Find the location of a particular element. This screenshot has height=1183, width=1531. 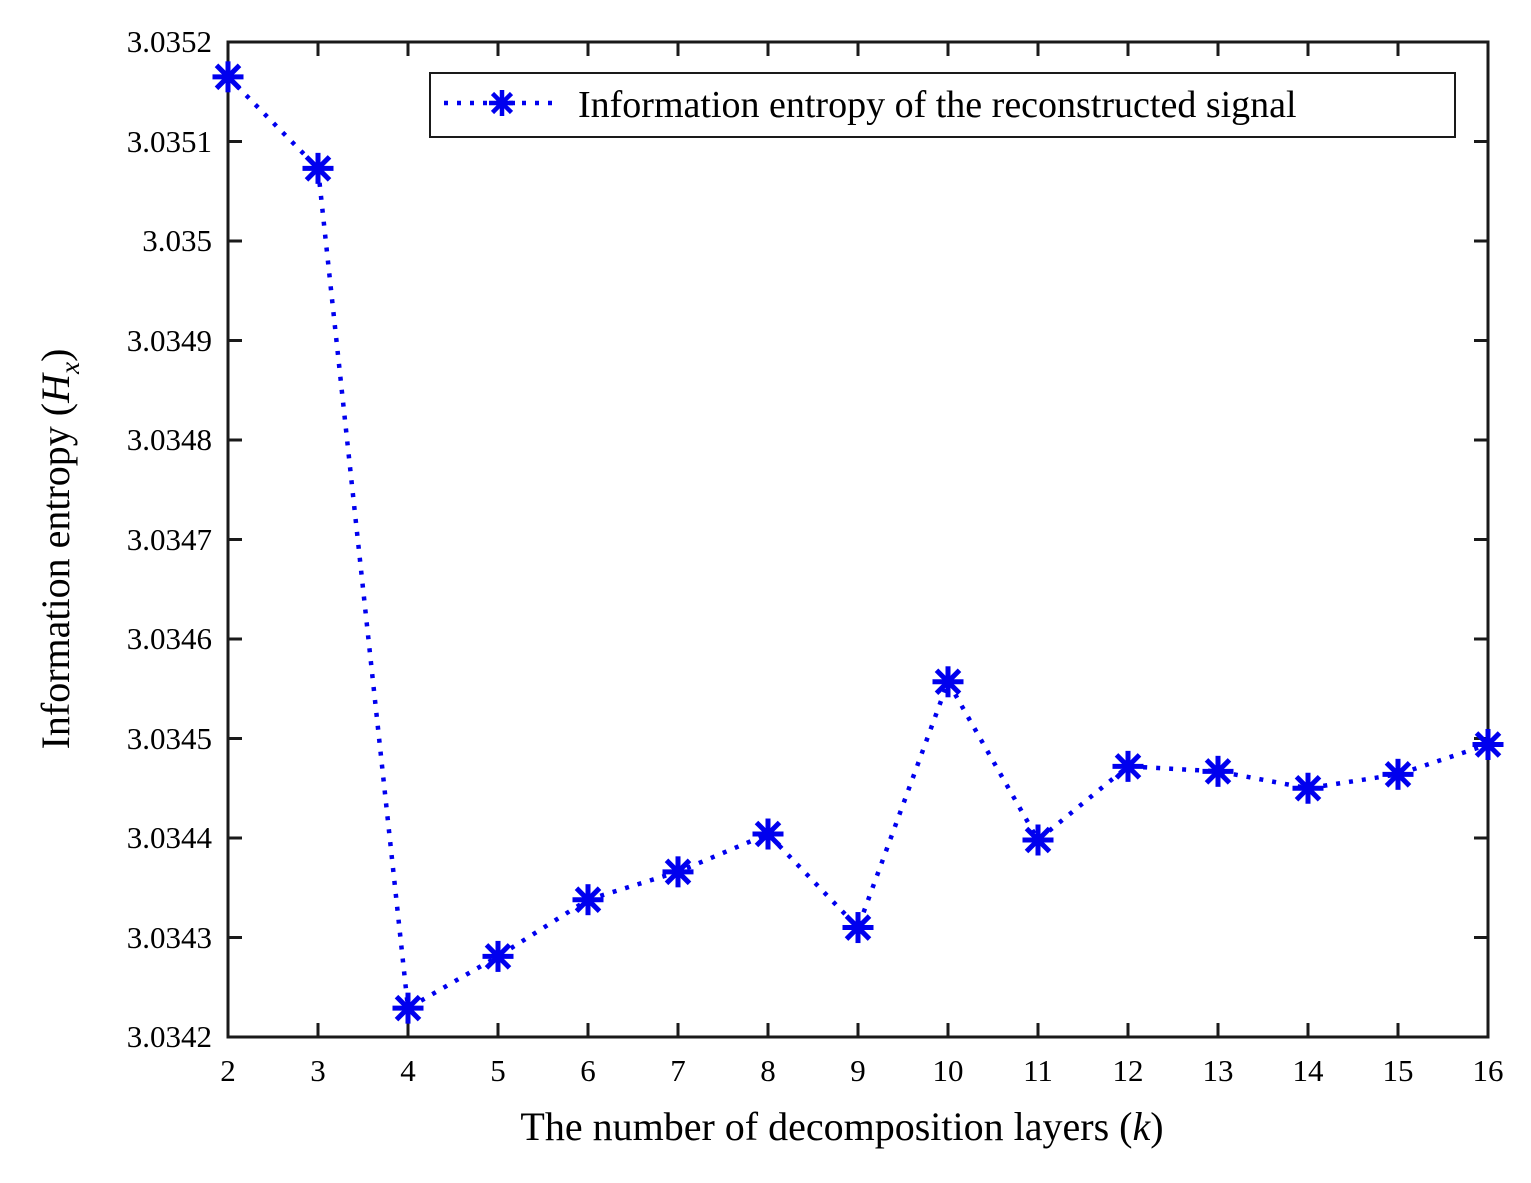

y-axis-subscript: x is located at coordinates (69, 367).